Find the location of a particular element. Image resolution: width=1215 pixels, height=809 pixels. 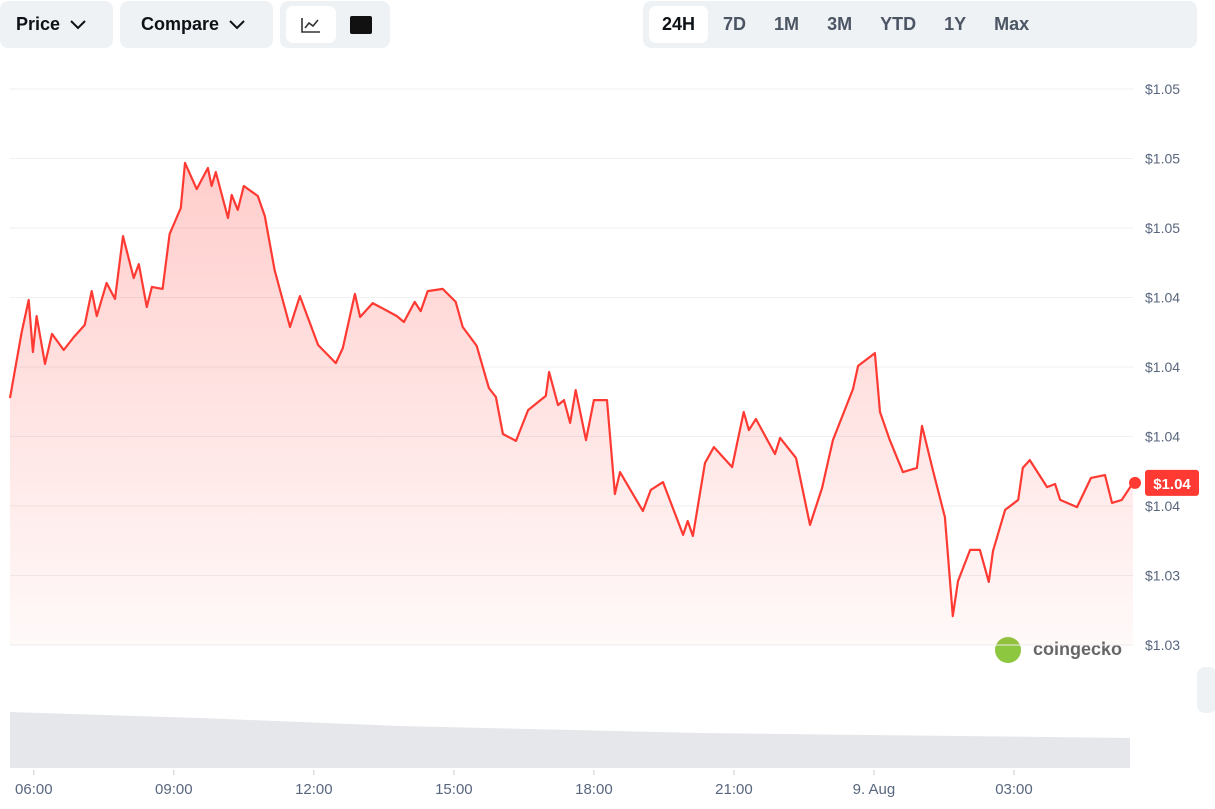

range-button: 3M is located at coordinates (840, 24).